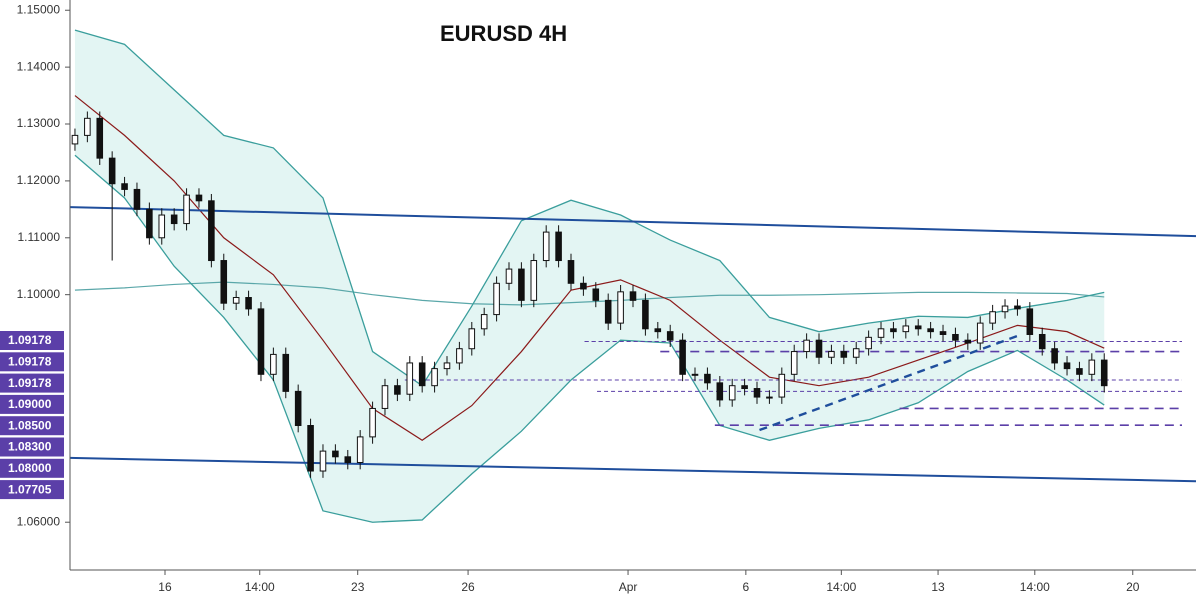  I want to click on y-tick-label: 1.15000, so click(39, 9).